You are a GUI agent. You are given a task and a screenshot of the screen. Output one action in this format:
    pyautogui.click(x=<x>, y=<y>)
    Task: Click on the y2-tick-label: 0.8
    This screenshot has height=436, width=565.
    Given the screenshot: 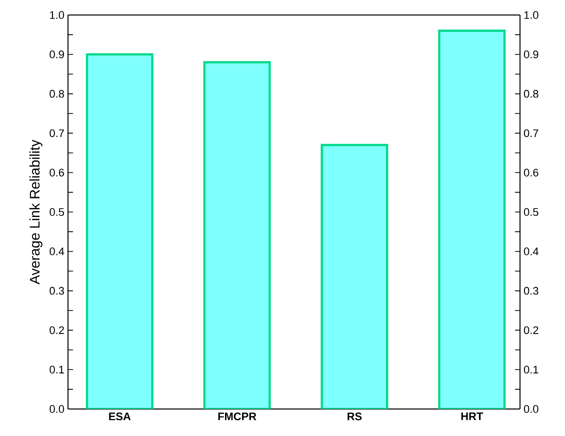 What is the action you would take?
    pyautogui.click(x=531, y=94)
    